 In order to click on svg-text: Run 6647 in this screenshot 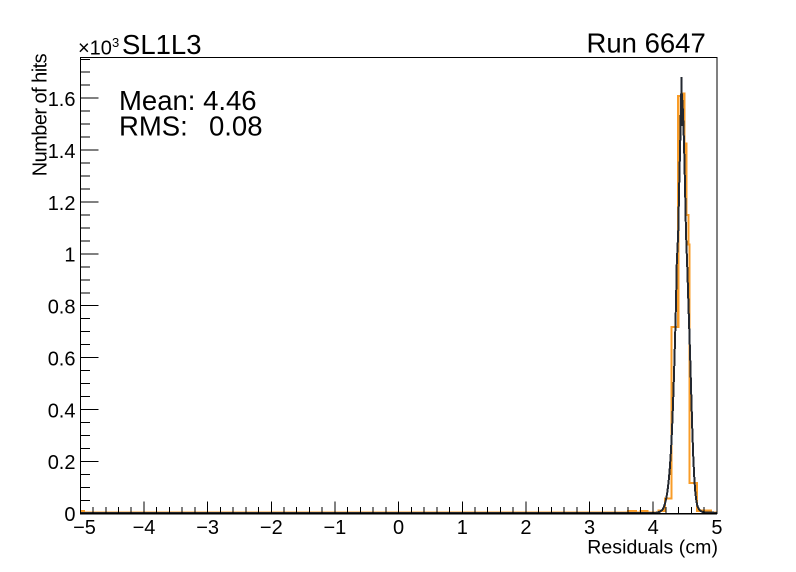, I will do `click(646, 42)`.